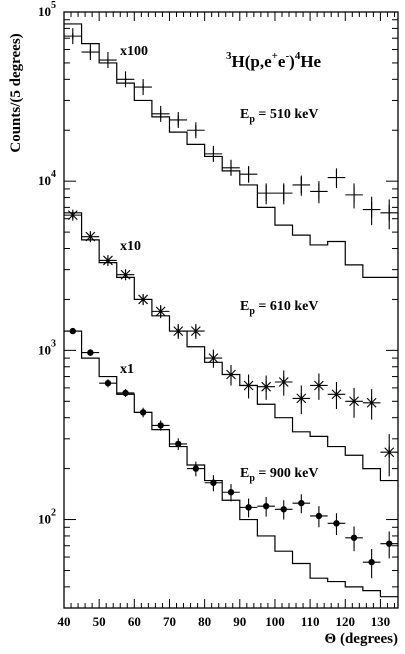  What do you see at coordinates (99, 621) in the screenshot?
I see `x-tick-label: 50` at bounding box center [99, 621].